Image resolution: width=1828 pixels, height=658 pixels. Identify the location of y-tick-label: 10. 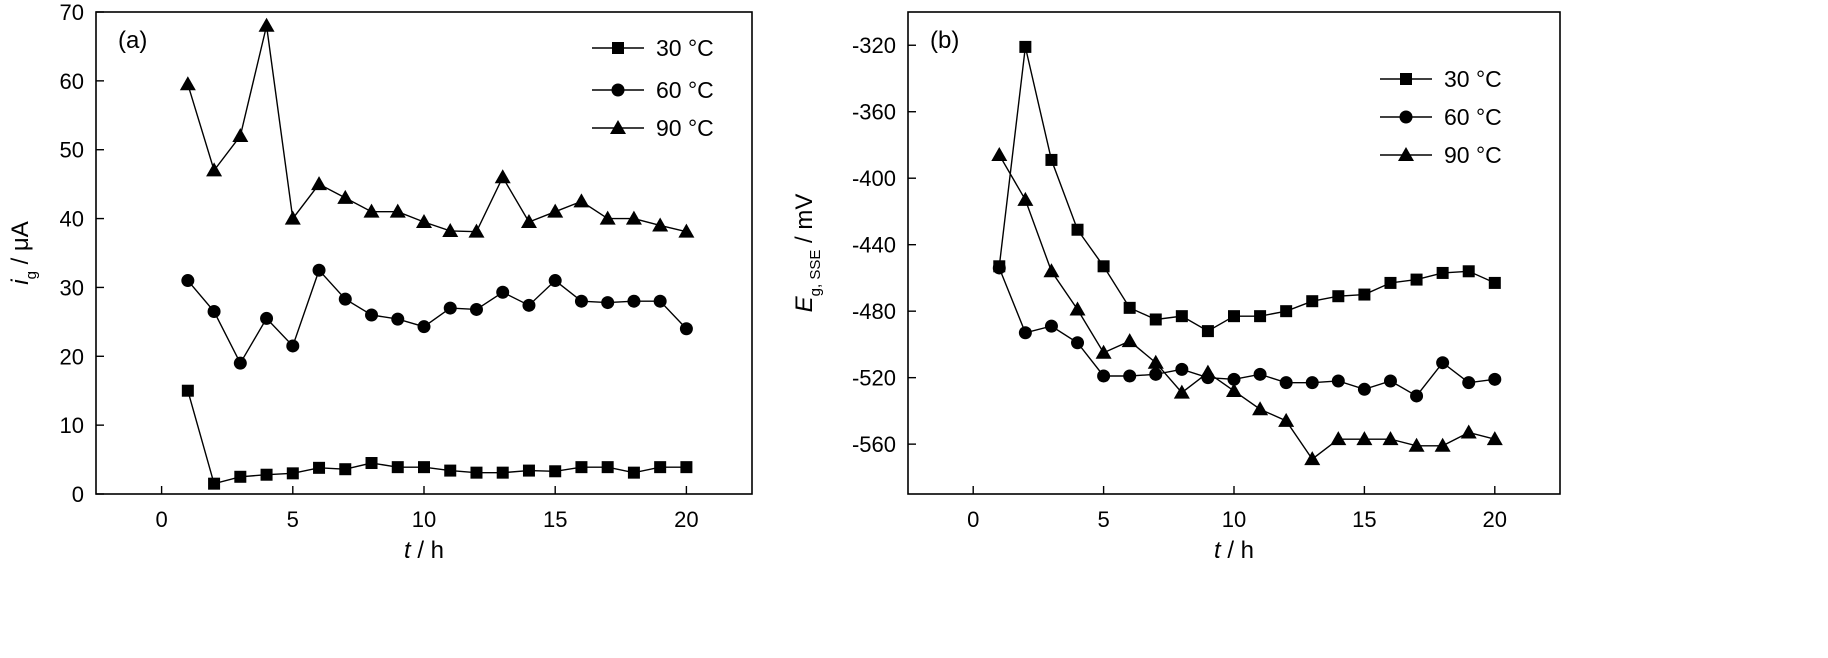
(72, 425).